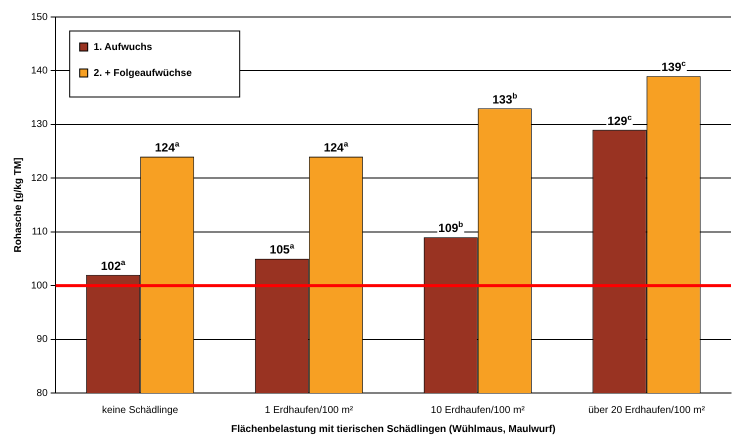 The width and height of the screenshot is (745, 447). I want to click on x-axis-title: Flächenbelastung mit tierischen Schädlingen (Wühlmaus, Maulwurf), so click(393, 429).